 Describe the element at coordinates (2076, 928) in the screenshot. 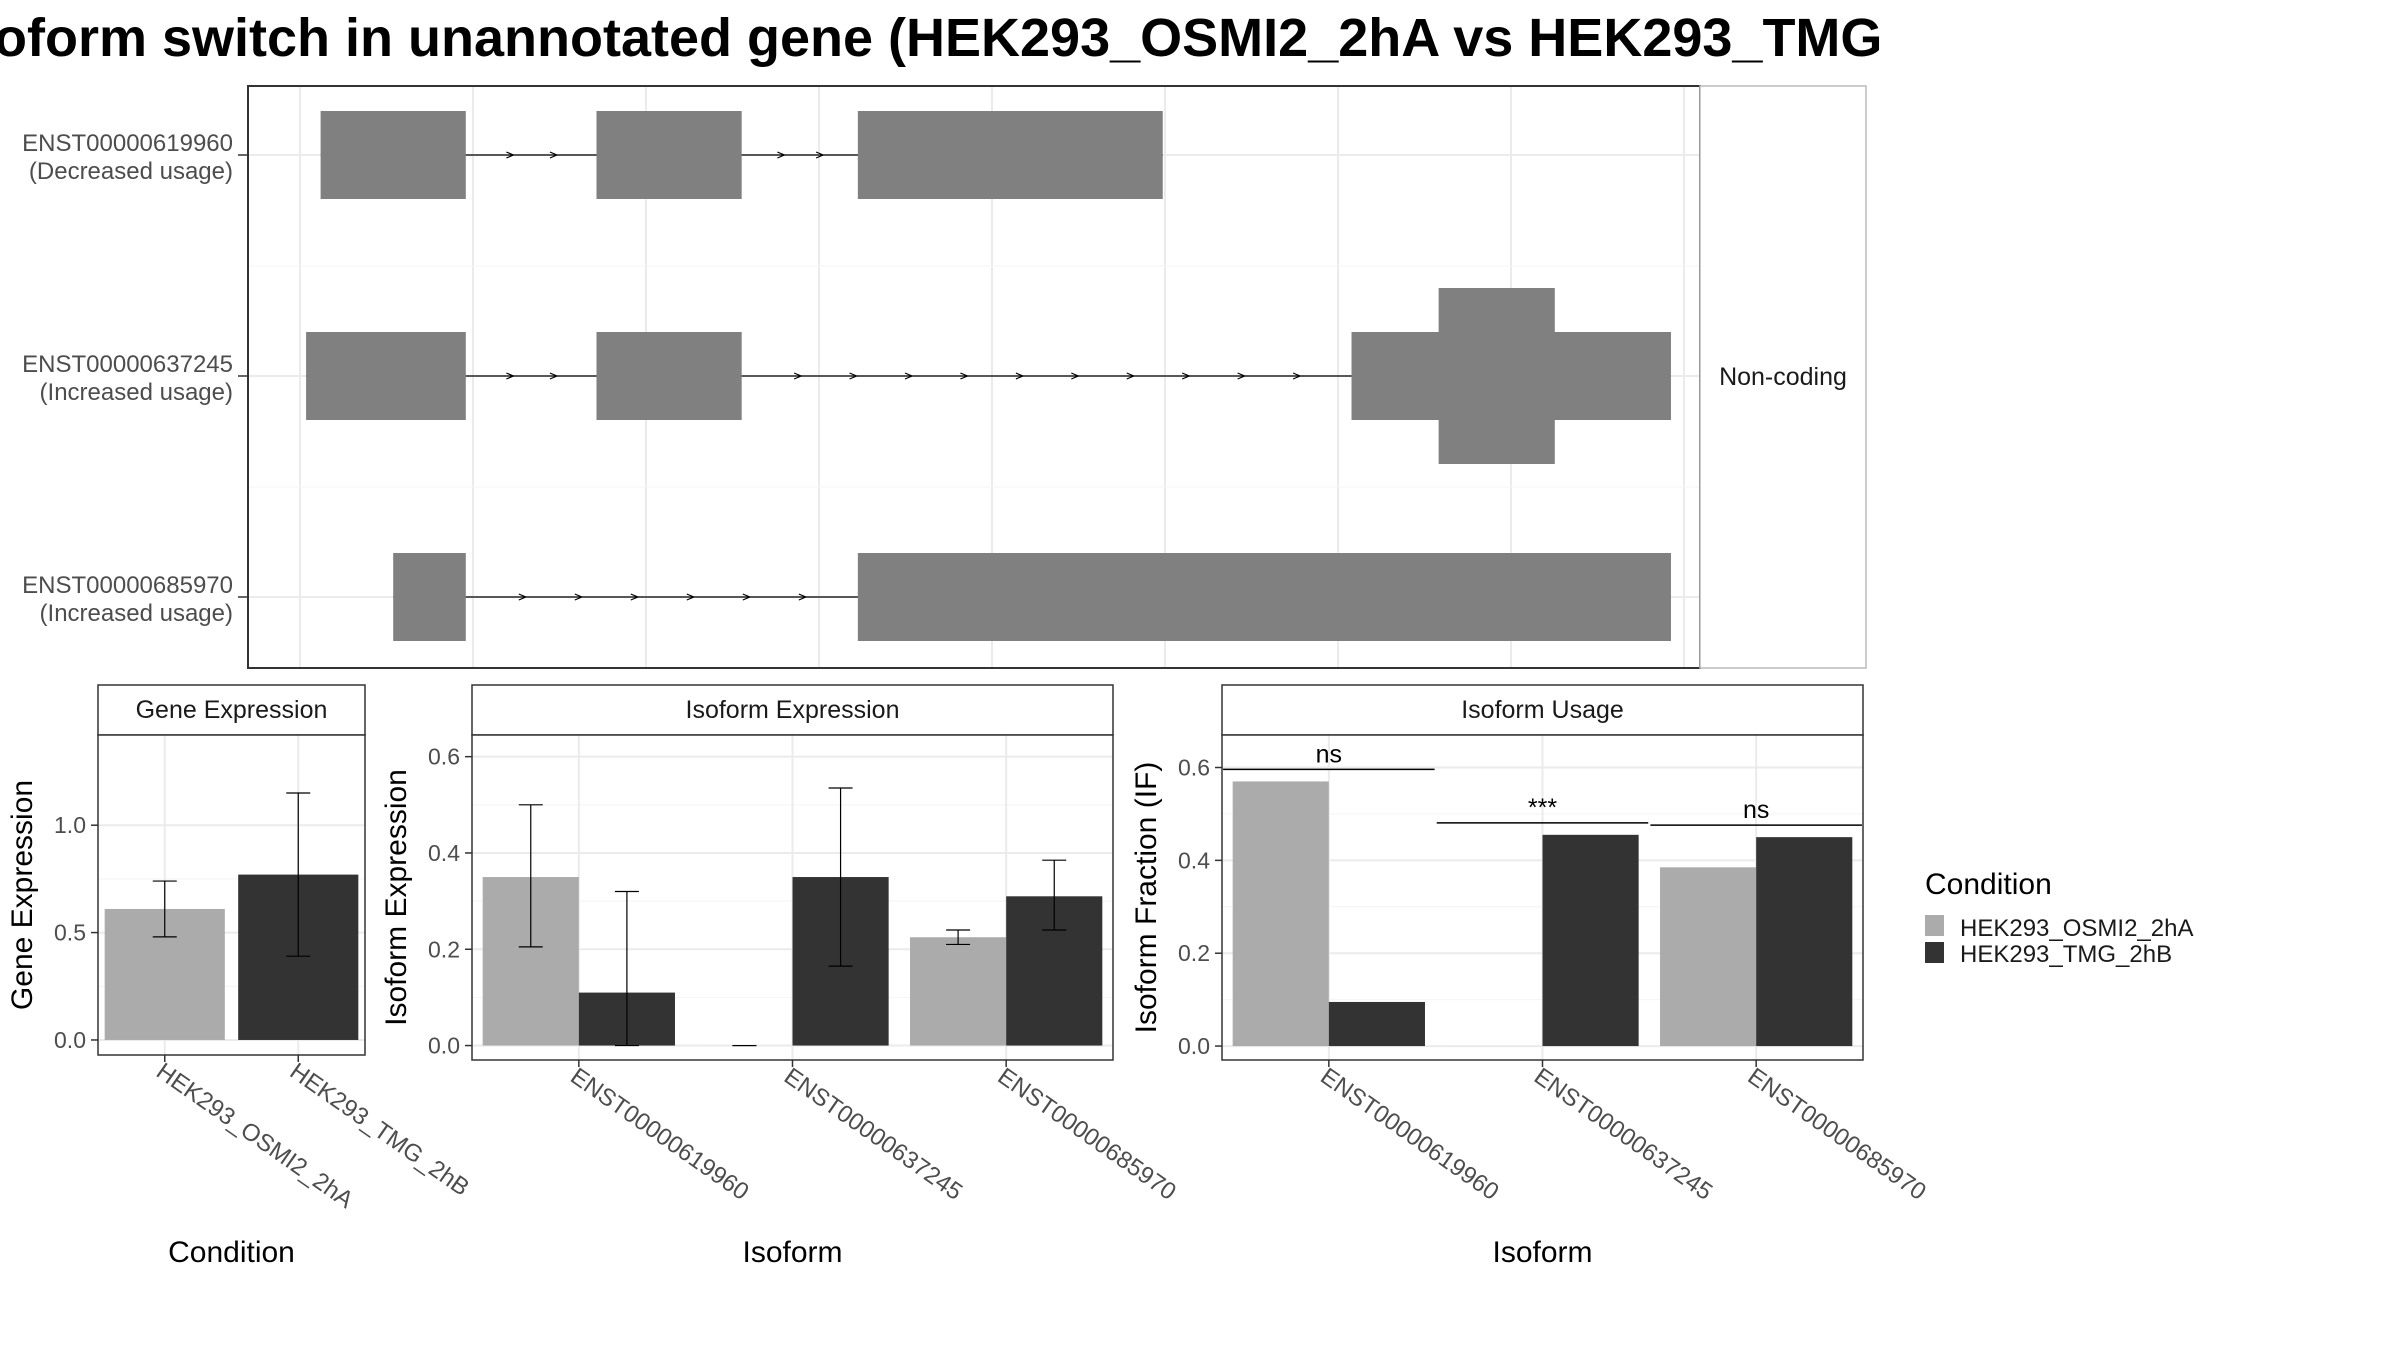

I see `legend-label-cond-a: HEK293_OSMI2_2hA` at that location.